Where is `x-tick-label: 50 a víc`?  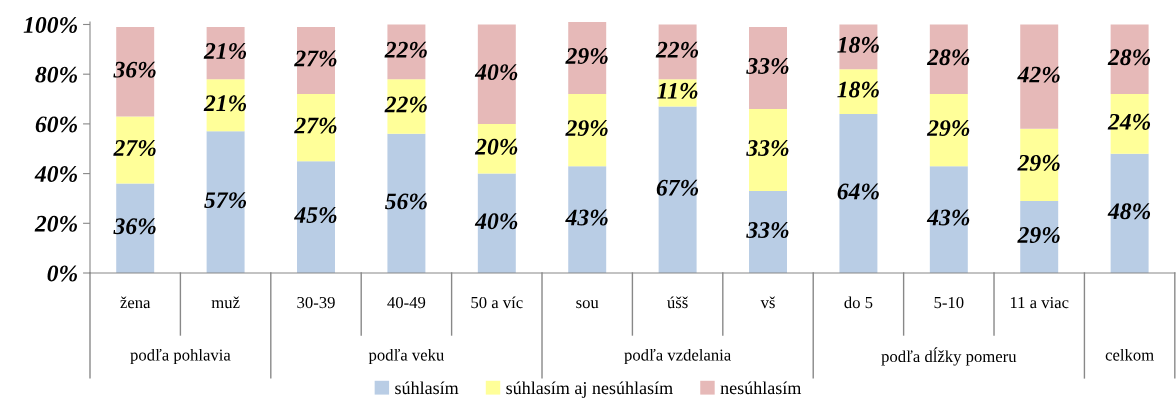 x-tick-label: 50 a víc is located at coordinates (497, 302).